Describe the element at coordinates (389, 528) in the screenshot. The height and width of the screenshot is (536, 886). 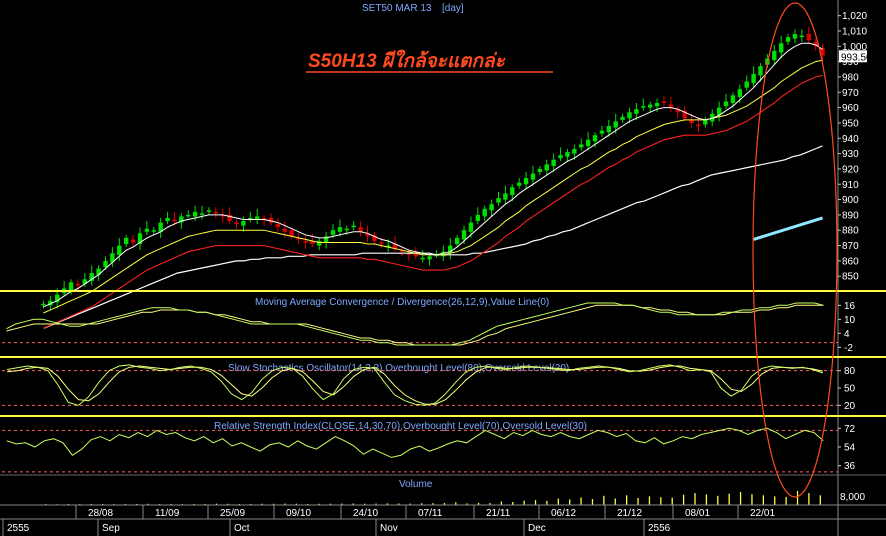
I see `period-tick-label: Nov` at that location.